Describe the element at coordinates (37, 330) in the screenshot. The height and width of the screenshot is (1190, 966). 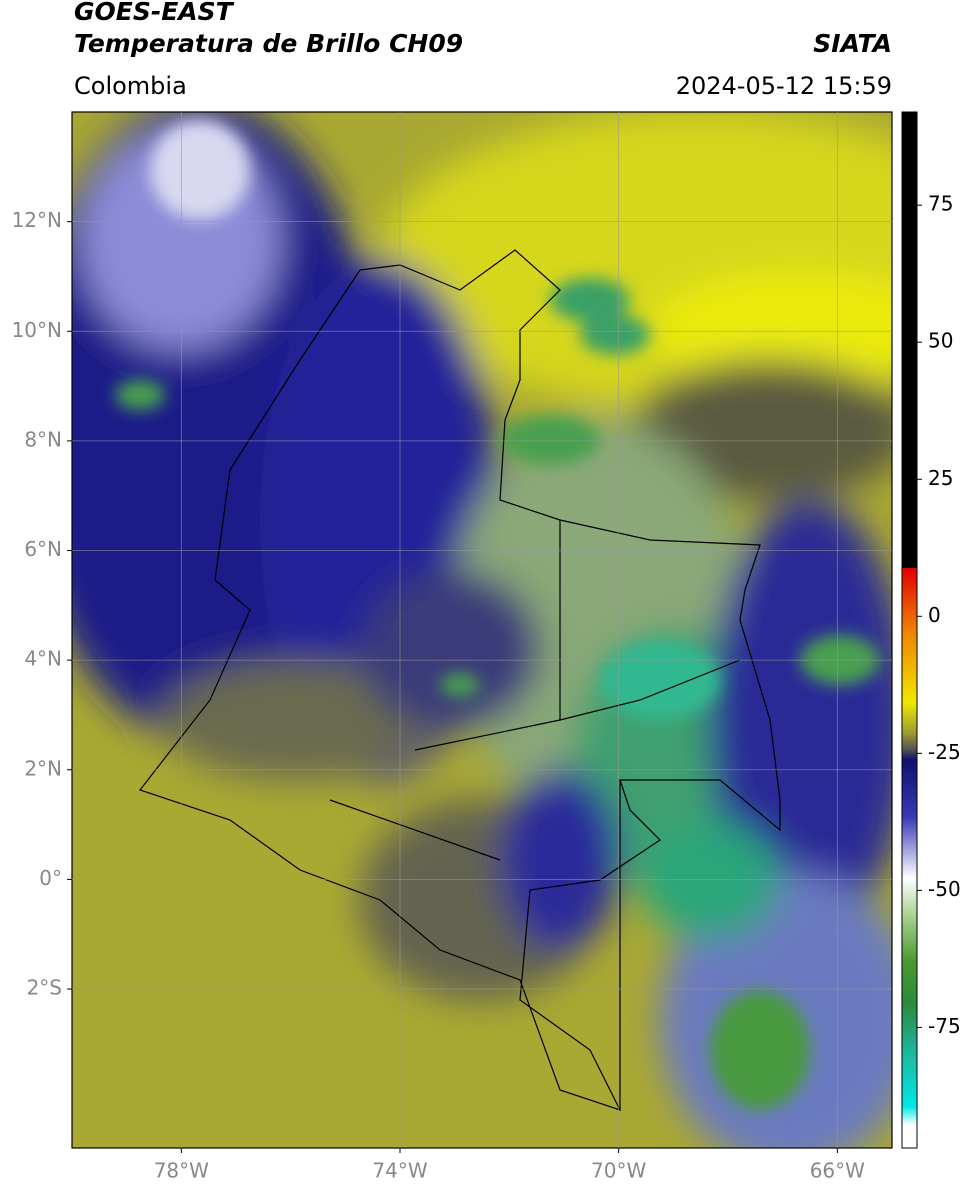
I see `lat-tick-label: 10°N` at that location.